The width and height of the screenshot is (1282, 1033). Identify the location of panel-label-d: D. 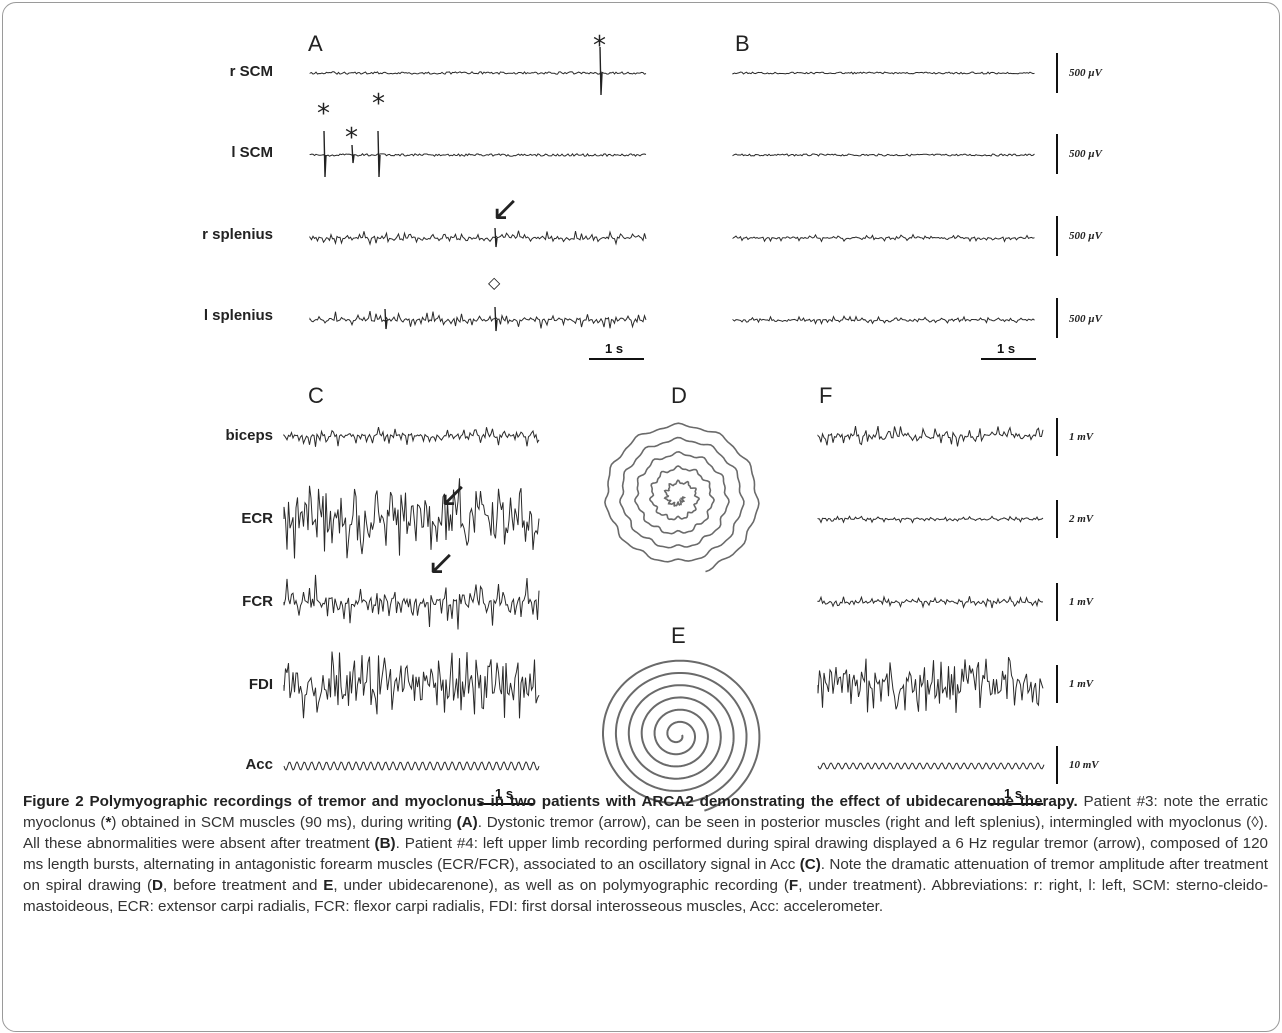
(679, 395).